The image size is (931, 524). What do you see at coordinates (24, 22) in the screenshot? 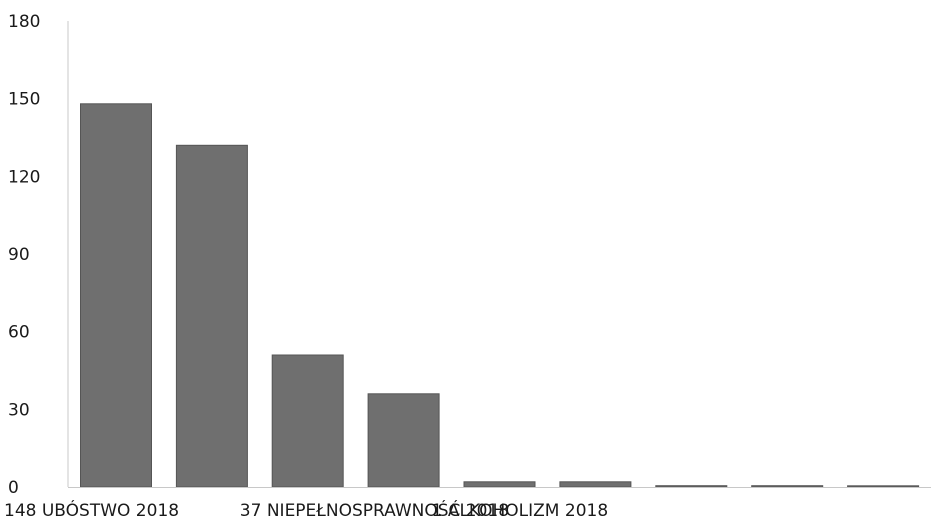
I see `y-tick-label: 180` at bounding box center [24, 22].